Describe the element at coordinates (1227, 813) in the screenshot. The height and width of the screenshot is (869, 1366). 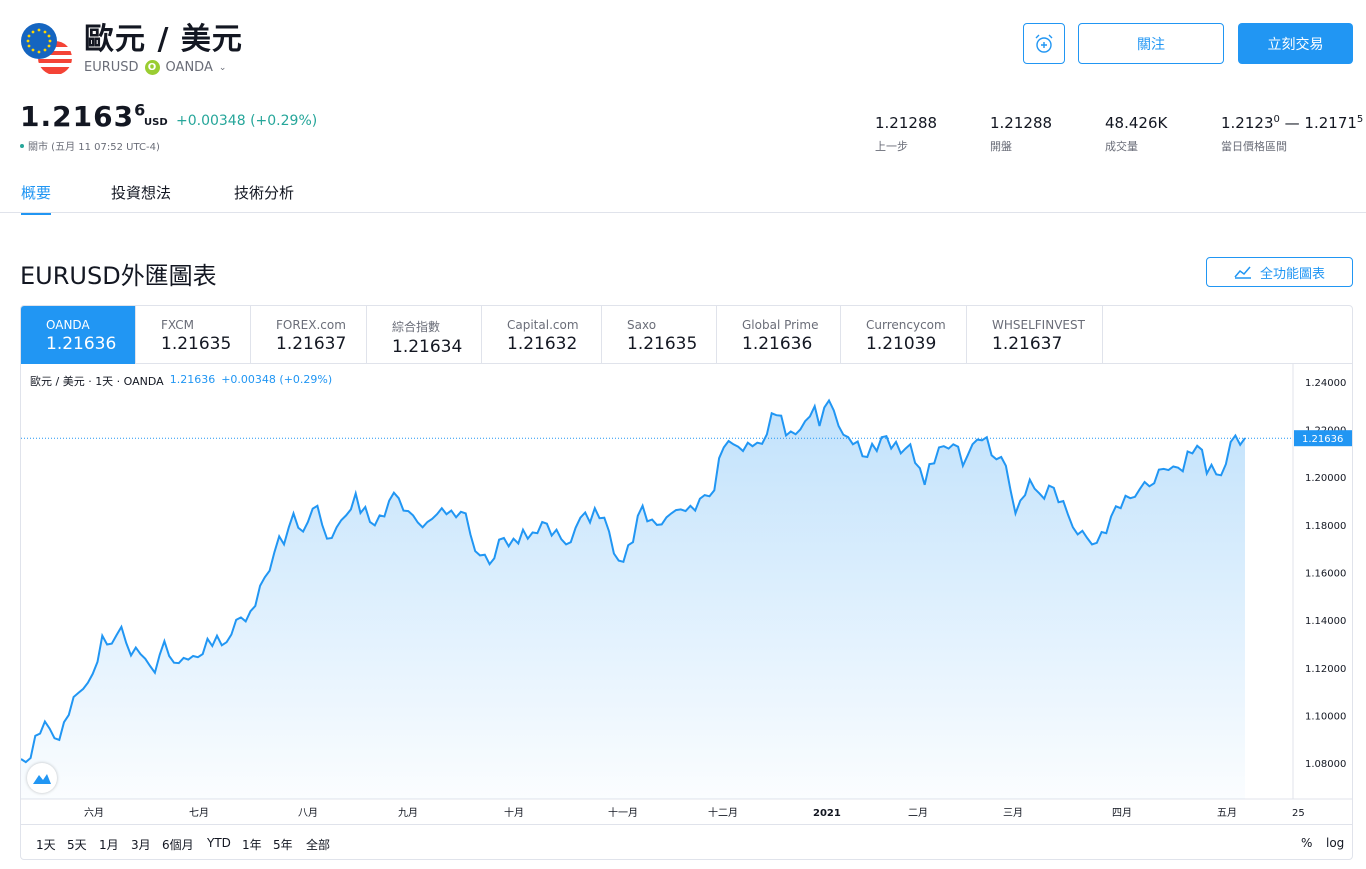
I see `x-tick-label: 五月` at that location.